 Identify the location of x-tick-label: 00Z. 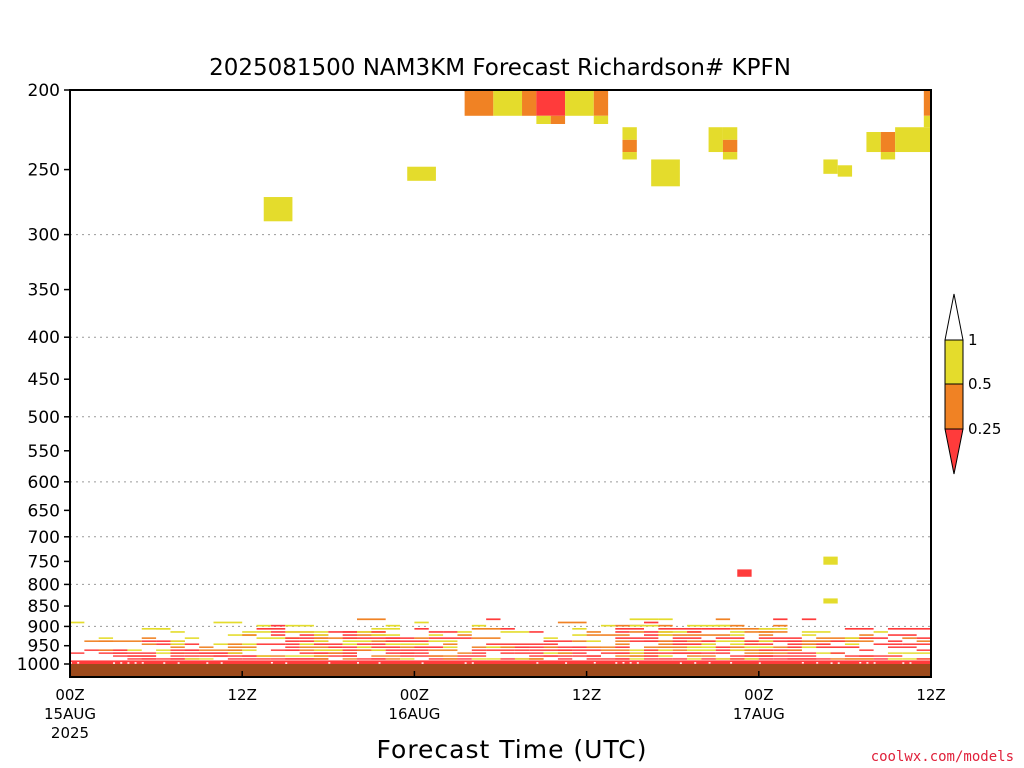
(69, 695).